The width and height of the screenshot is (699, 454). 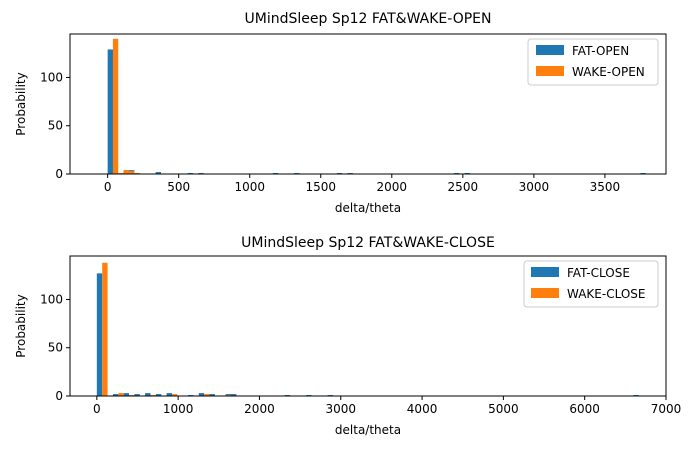 I want to click on x-tick-label: 3500, so click(x=605, y=187).